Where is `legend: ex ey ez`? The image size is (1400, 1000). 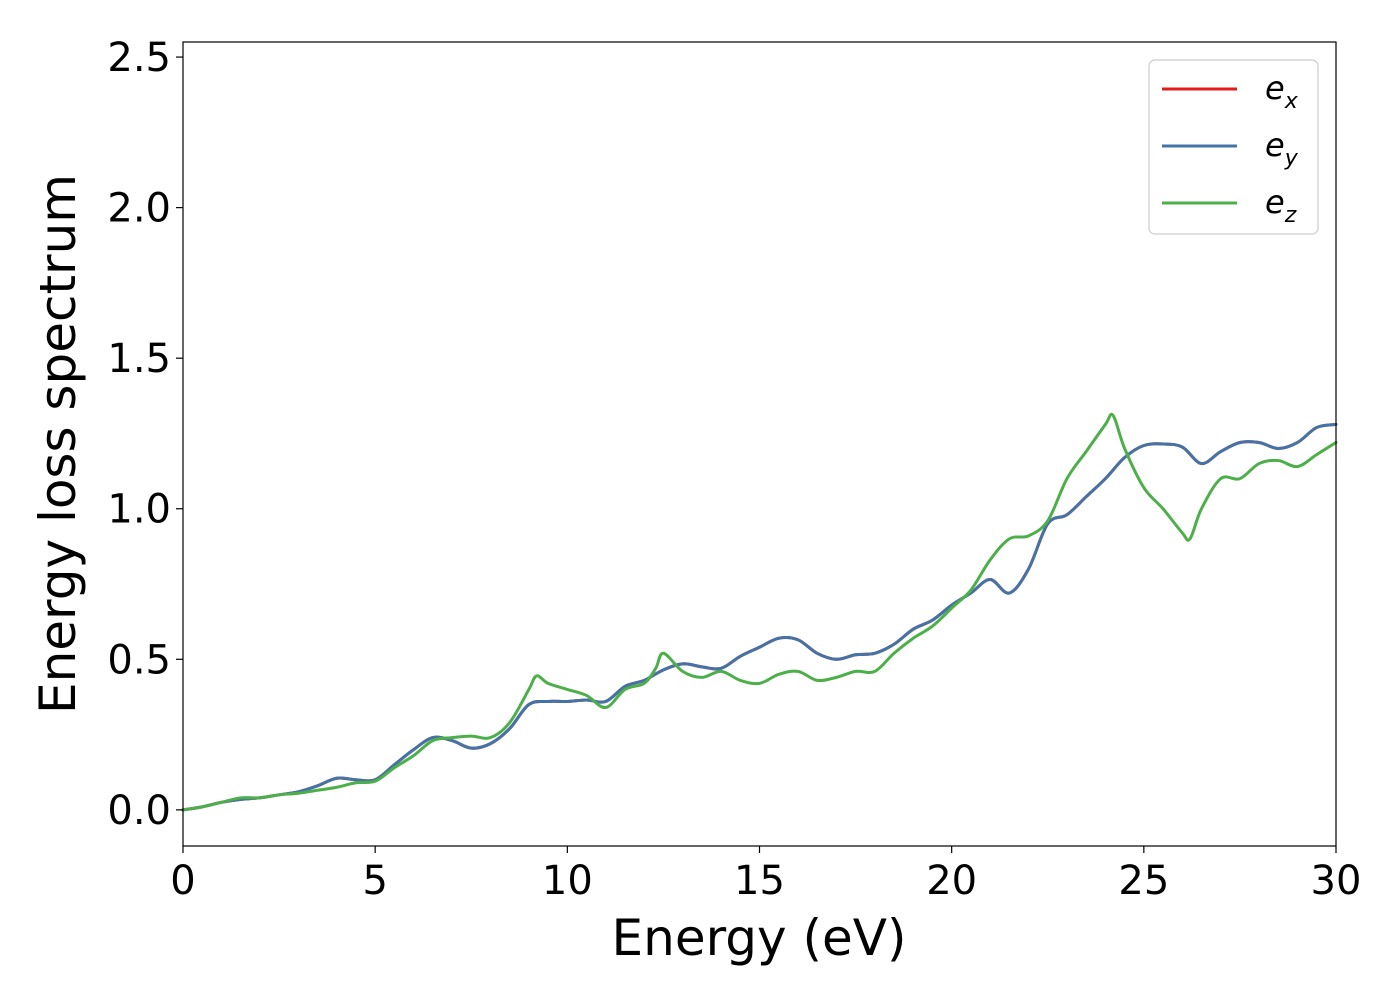 legend: ex ey ez is located at coordinates (1233, 147).